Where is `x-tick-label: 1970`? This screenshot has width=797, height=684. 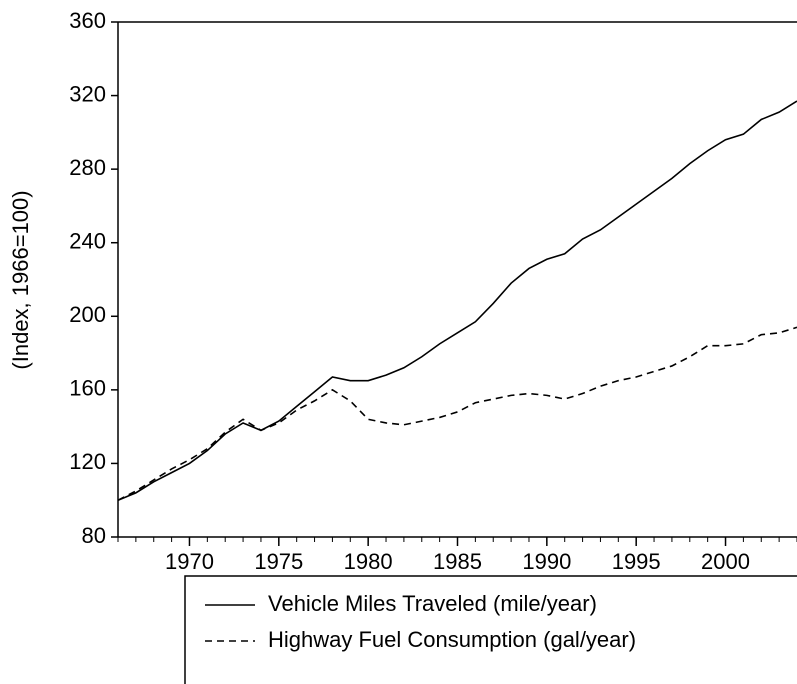
x-tick-label: 1970 is located at coordinates (189, 561).